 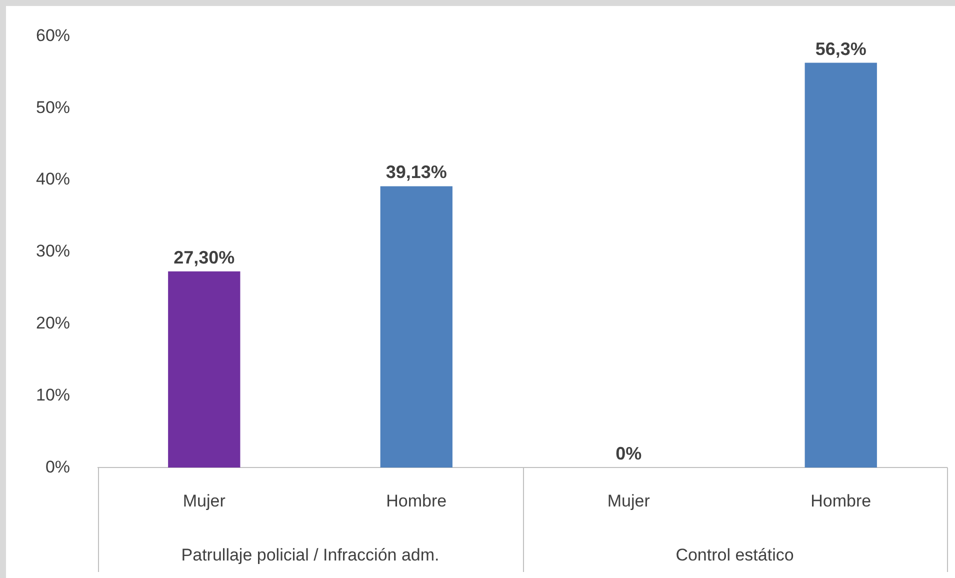 I want to click on data-label: 56,3%, so click(x=840, y=48).